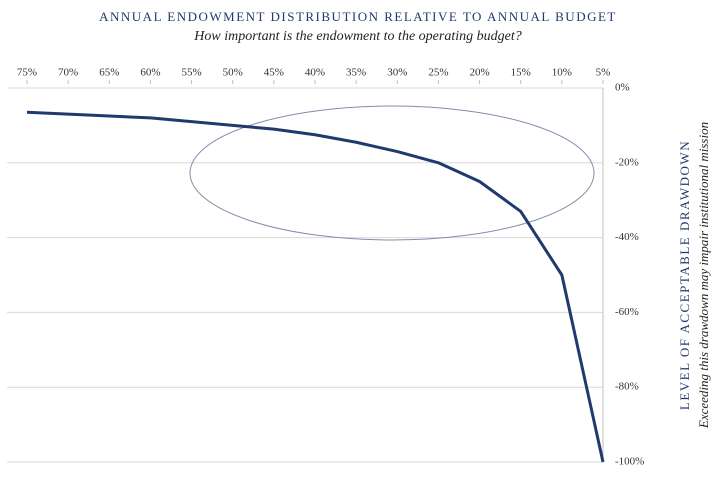  What do you see at coordinates (233, 73) in the screenshot?
I see `x-tick-label: 50%` at bounding box center [233, 73].